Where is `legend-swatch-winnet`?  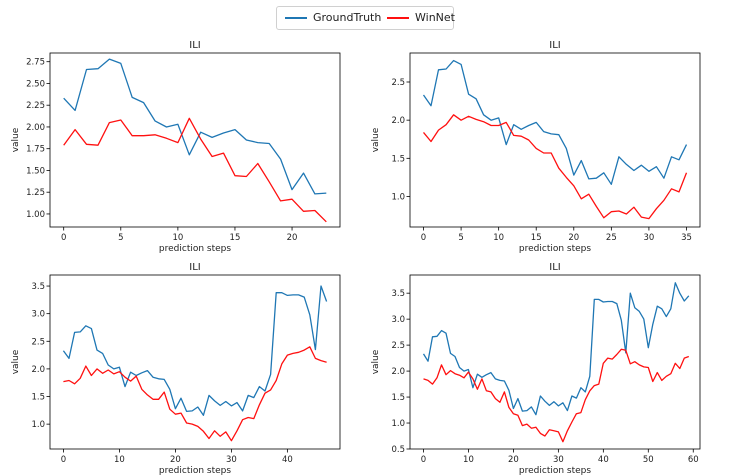 legend-swatch-winnet is located at coordinates (398, 18).